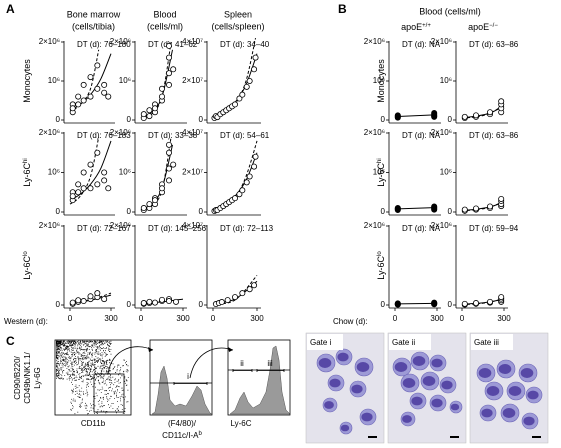  Describe the element at coordinates (26, 160) in the screenshot. I see `row-label-sup: hi` at that location.